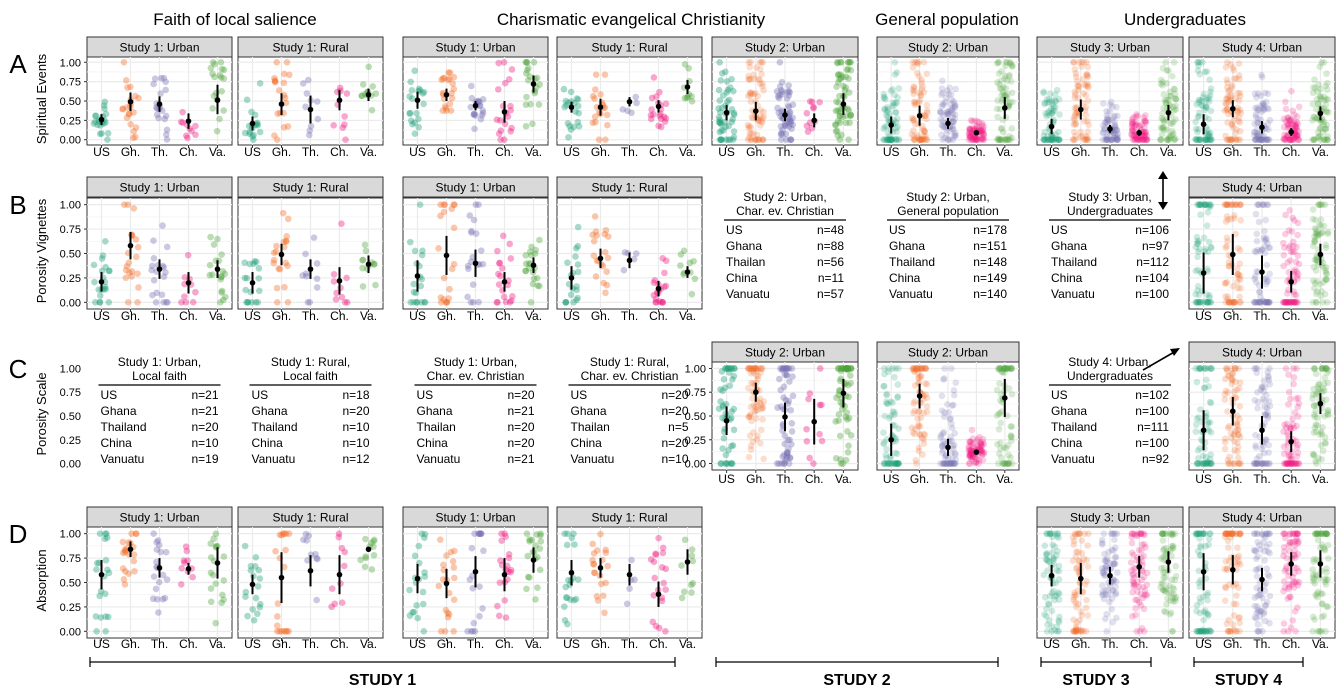  What do you see at coordinates (629, 48) in the screenshot?
I see `panel-strip-title: Study 1: Rural` at bounding box center [629, 48].